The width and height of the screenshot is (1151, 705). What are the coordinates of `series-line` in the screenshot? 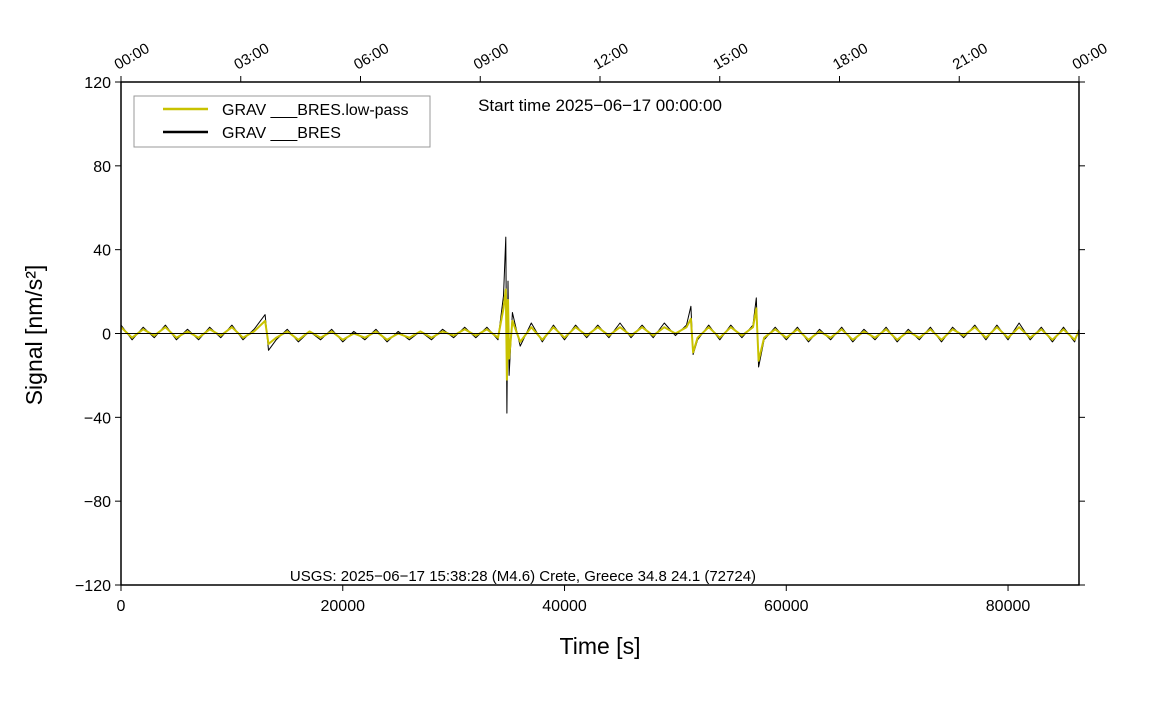 It's located at (600, 334).